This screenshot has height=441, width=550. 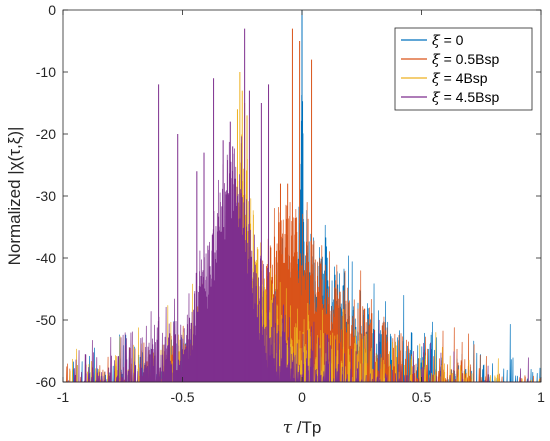 What do you see at coordinates (288, 428) in the screenshot?
I see `x-axis-label-symbol: τ` at bounding box center [288, 428].